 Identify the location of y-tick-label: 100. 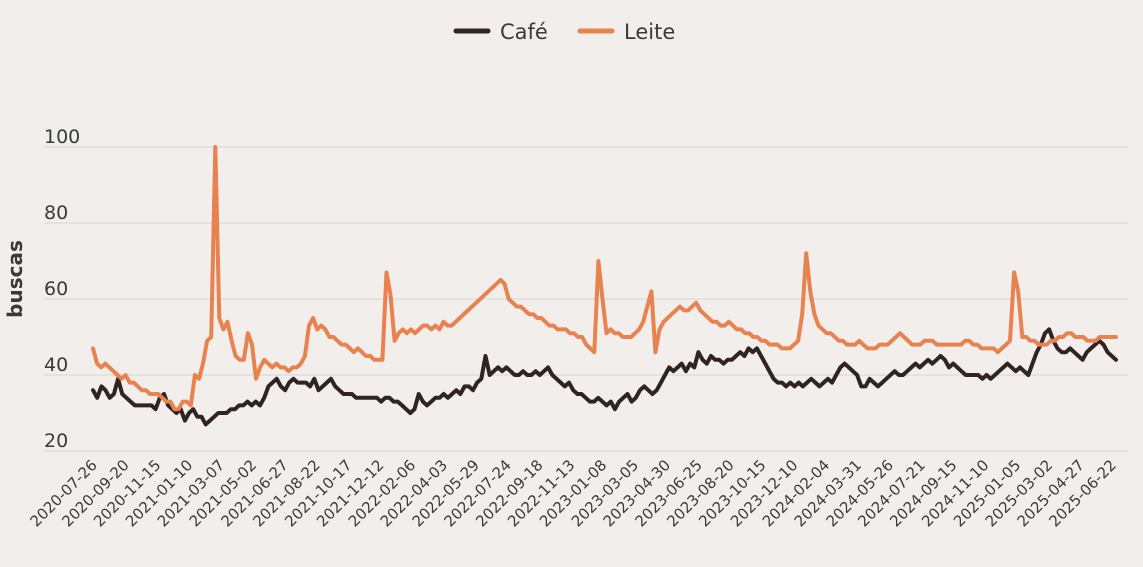
(62, 137).